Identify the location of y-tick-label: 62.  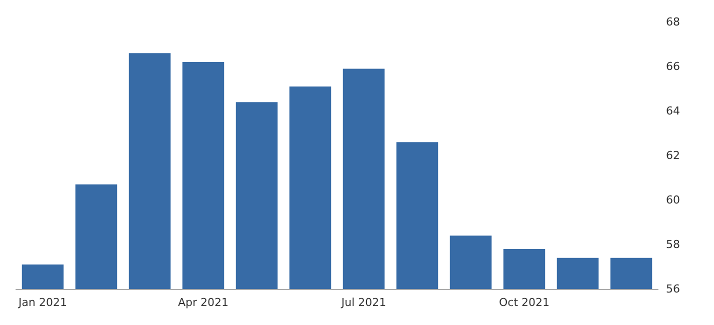
(673, 155).